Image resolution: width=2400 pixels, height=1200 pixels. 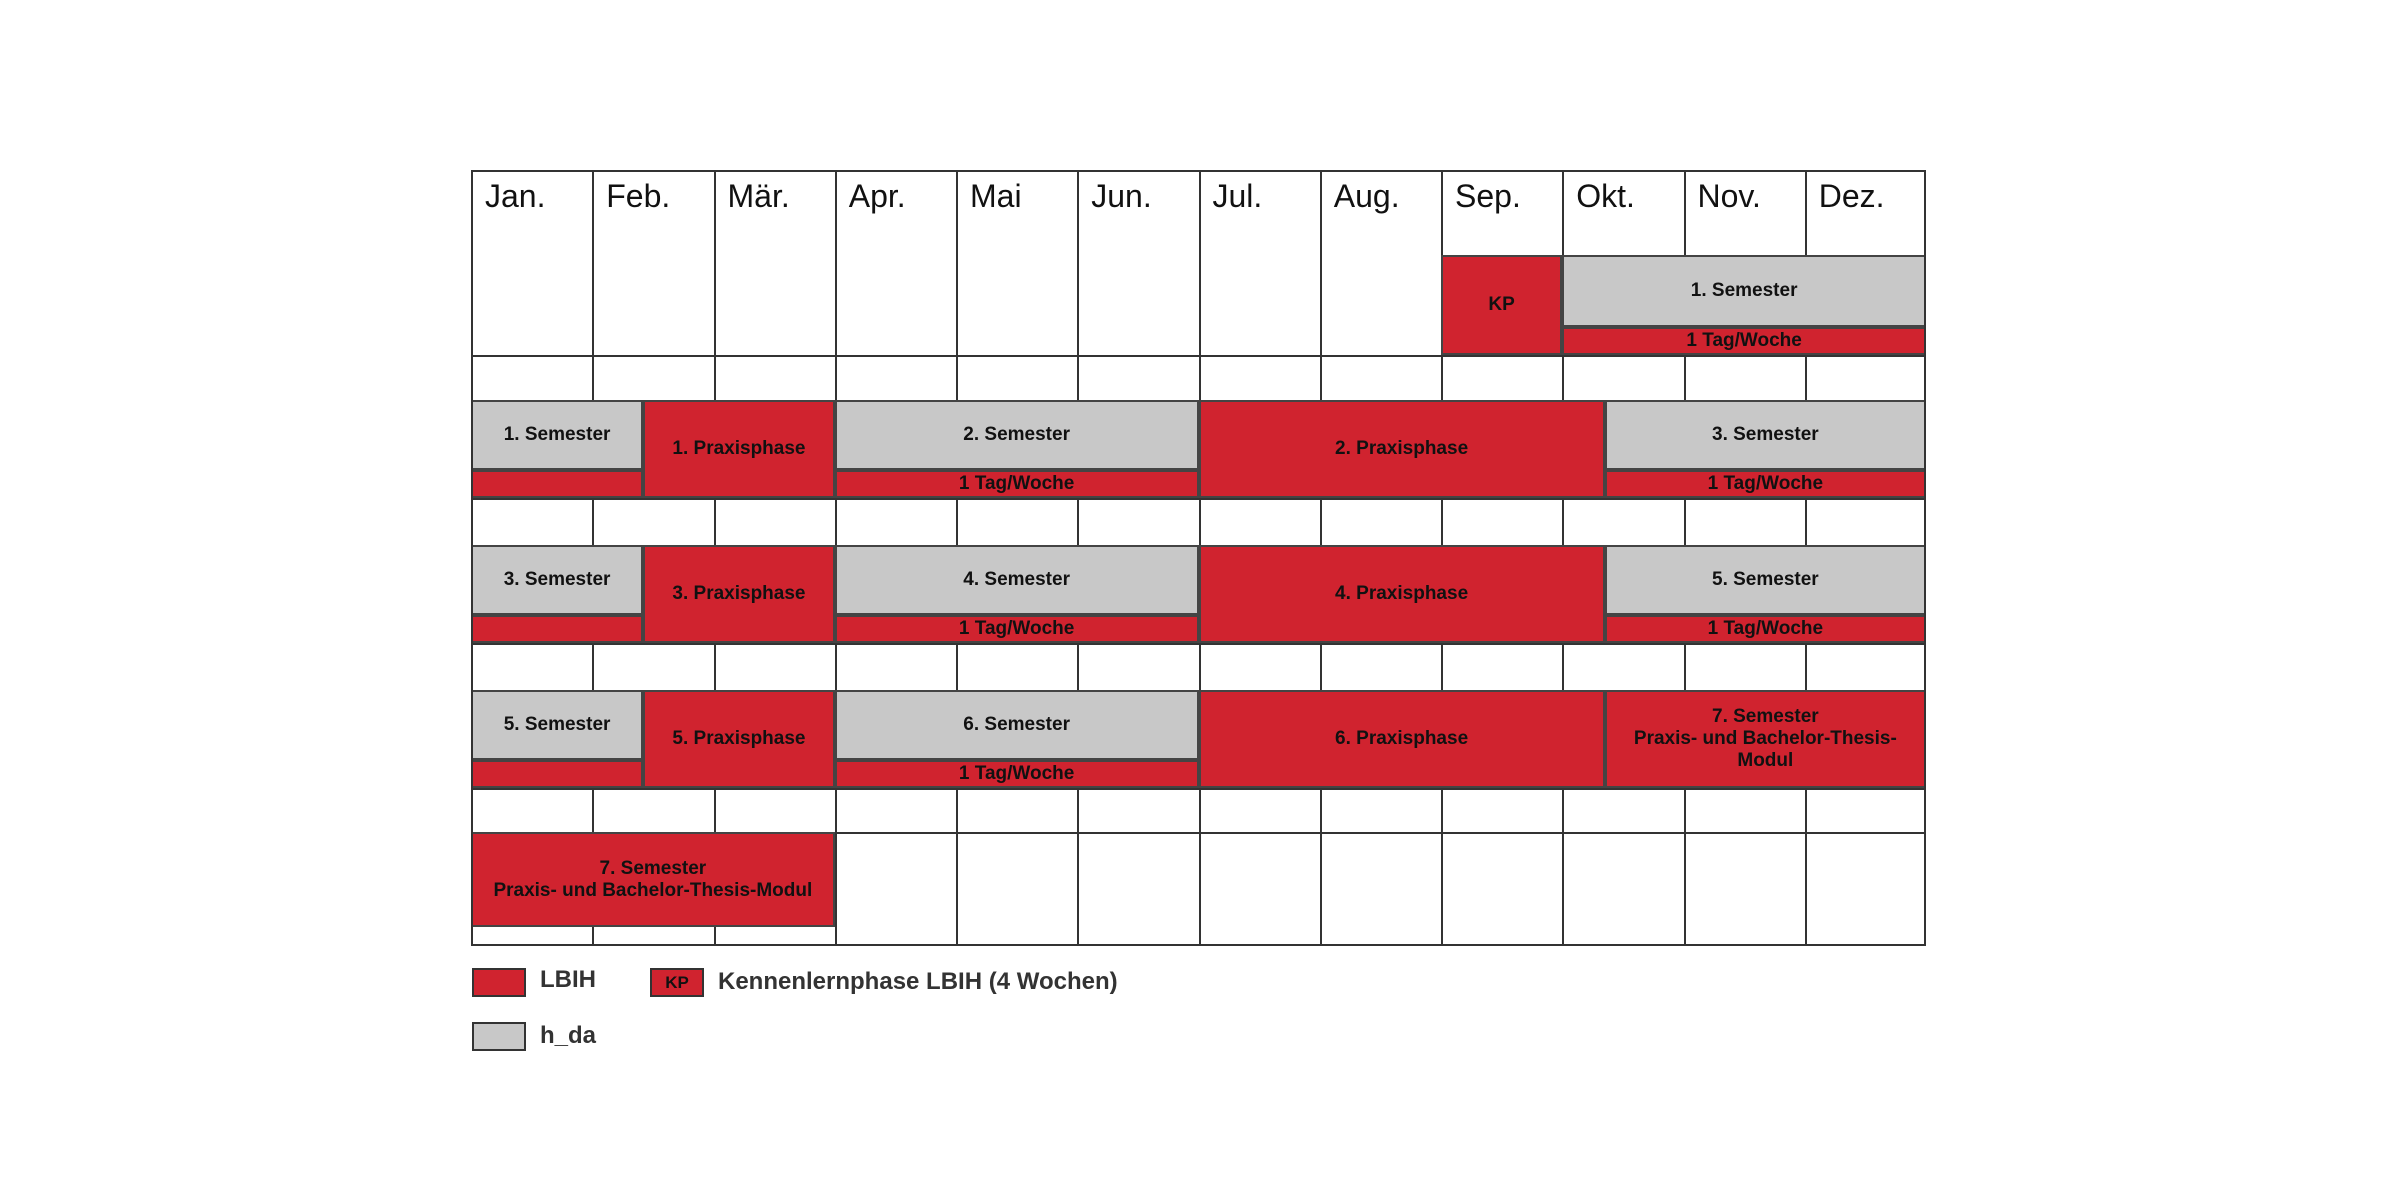 What do you see at coordinates (1016, 580) in the screenshot?
I see `semester-block: 4. Semester` at bounding box center [1016, 580].